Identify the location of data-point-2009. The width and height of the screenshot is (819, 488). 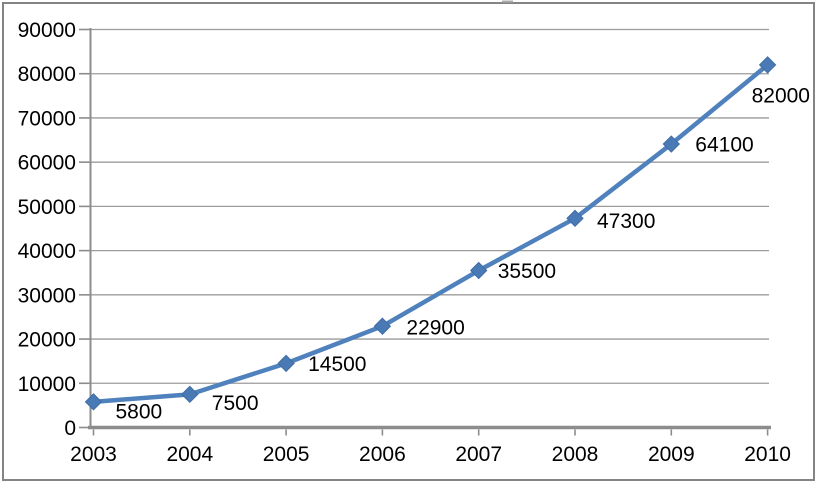
(671, 144).